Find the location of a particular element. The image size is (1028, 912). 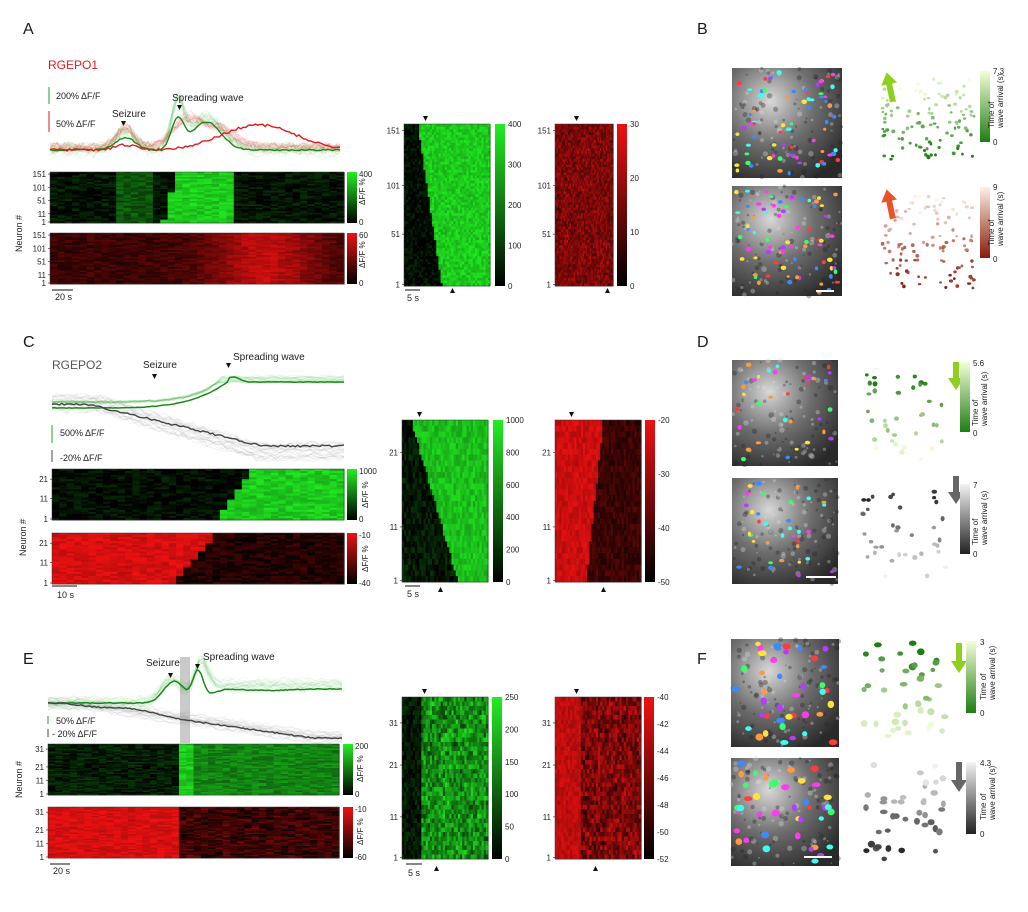

zoom-heatmap-red-a is located at coordinates (584, 205).